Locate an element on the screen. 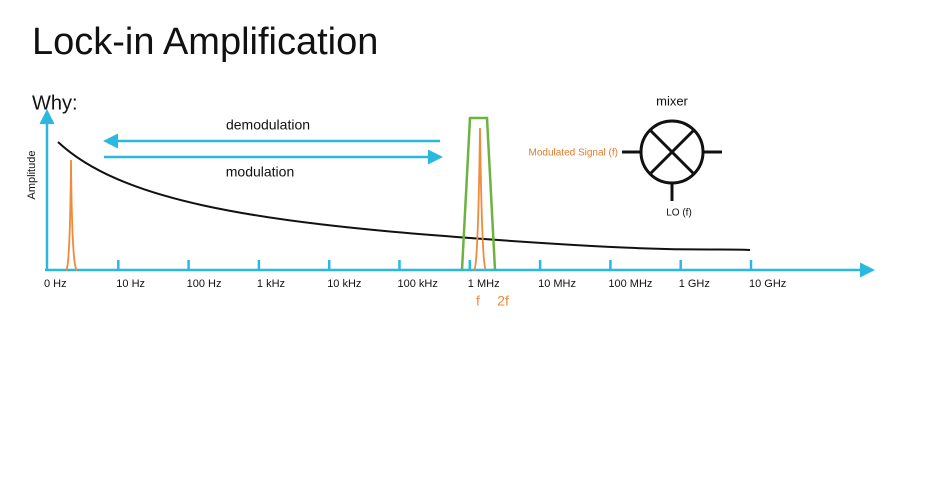 The height and width of the screenshot is (492, 939). modulation-label: modulation is located at coordinates (260, 172).